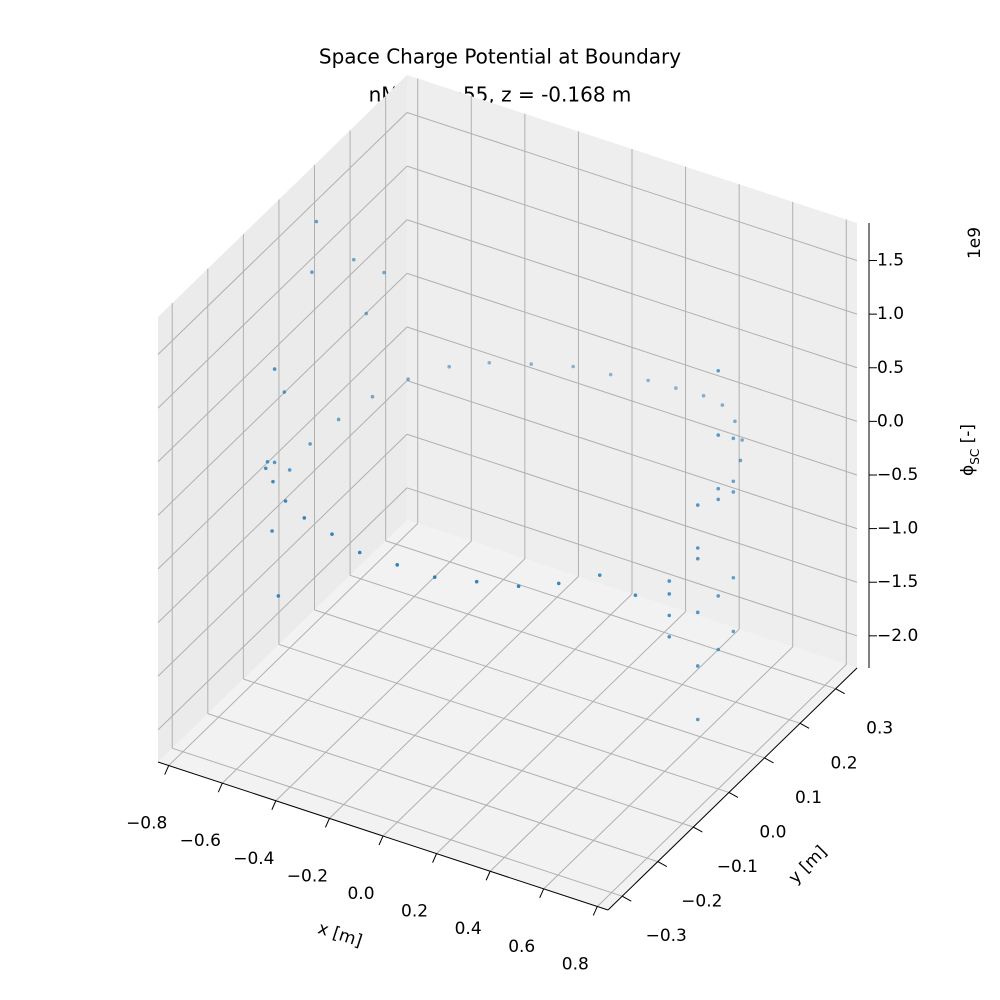 Image resolution: width=1000 pixels, height=1000 pixels. What do you see at coordinates (253, 859) in the screenshot?
I see `x-tick-label: −0.4` at bounding box center [253, 859].